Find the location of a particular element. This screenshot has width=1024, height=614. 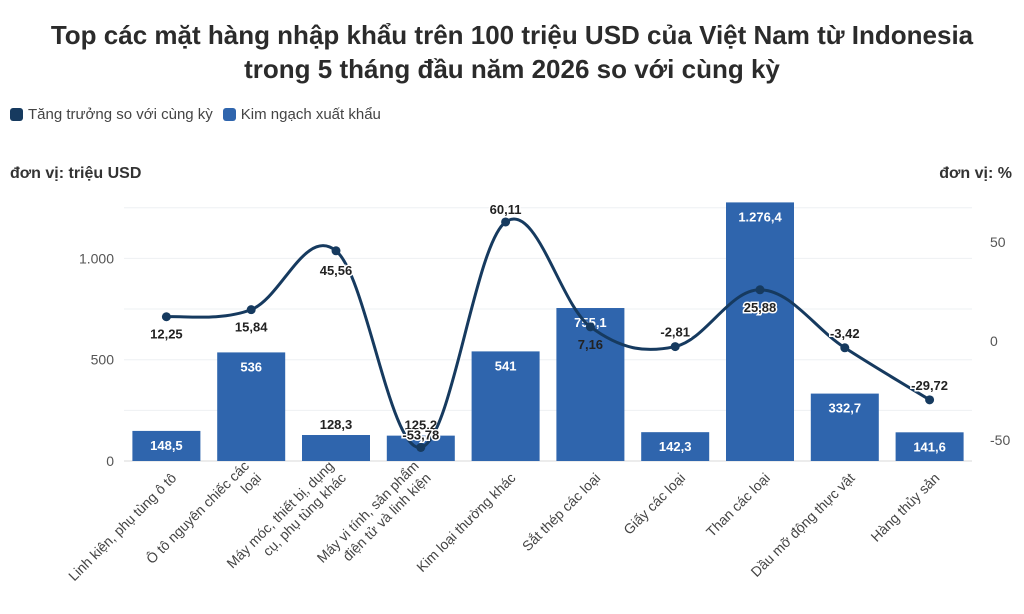

right-tick-label: 0 is located at coordinates (994, 341).